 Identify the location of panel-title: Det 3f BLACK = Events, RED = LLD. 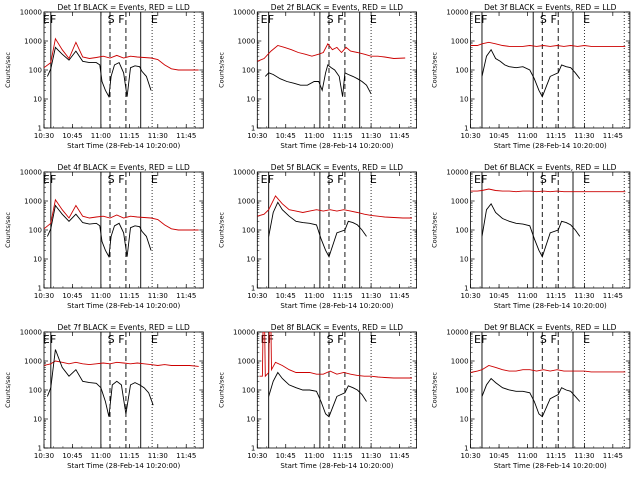
(550, 7).